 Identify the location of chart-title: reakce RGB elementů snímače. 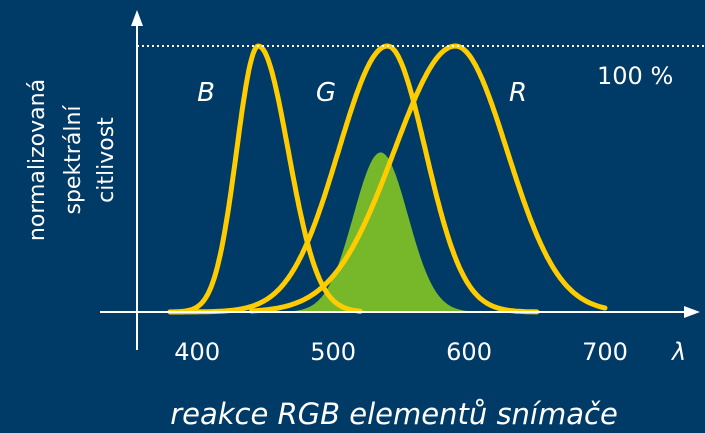
(394, 414).